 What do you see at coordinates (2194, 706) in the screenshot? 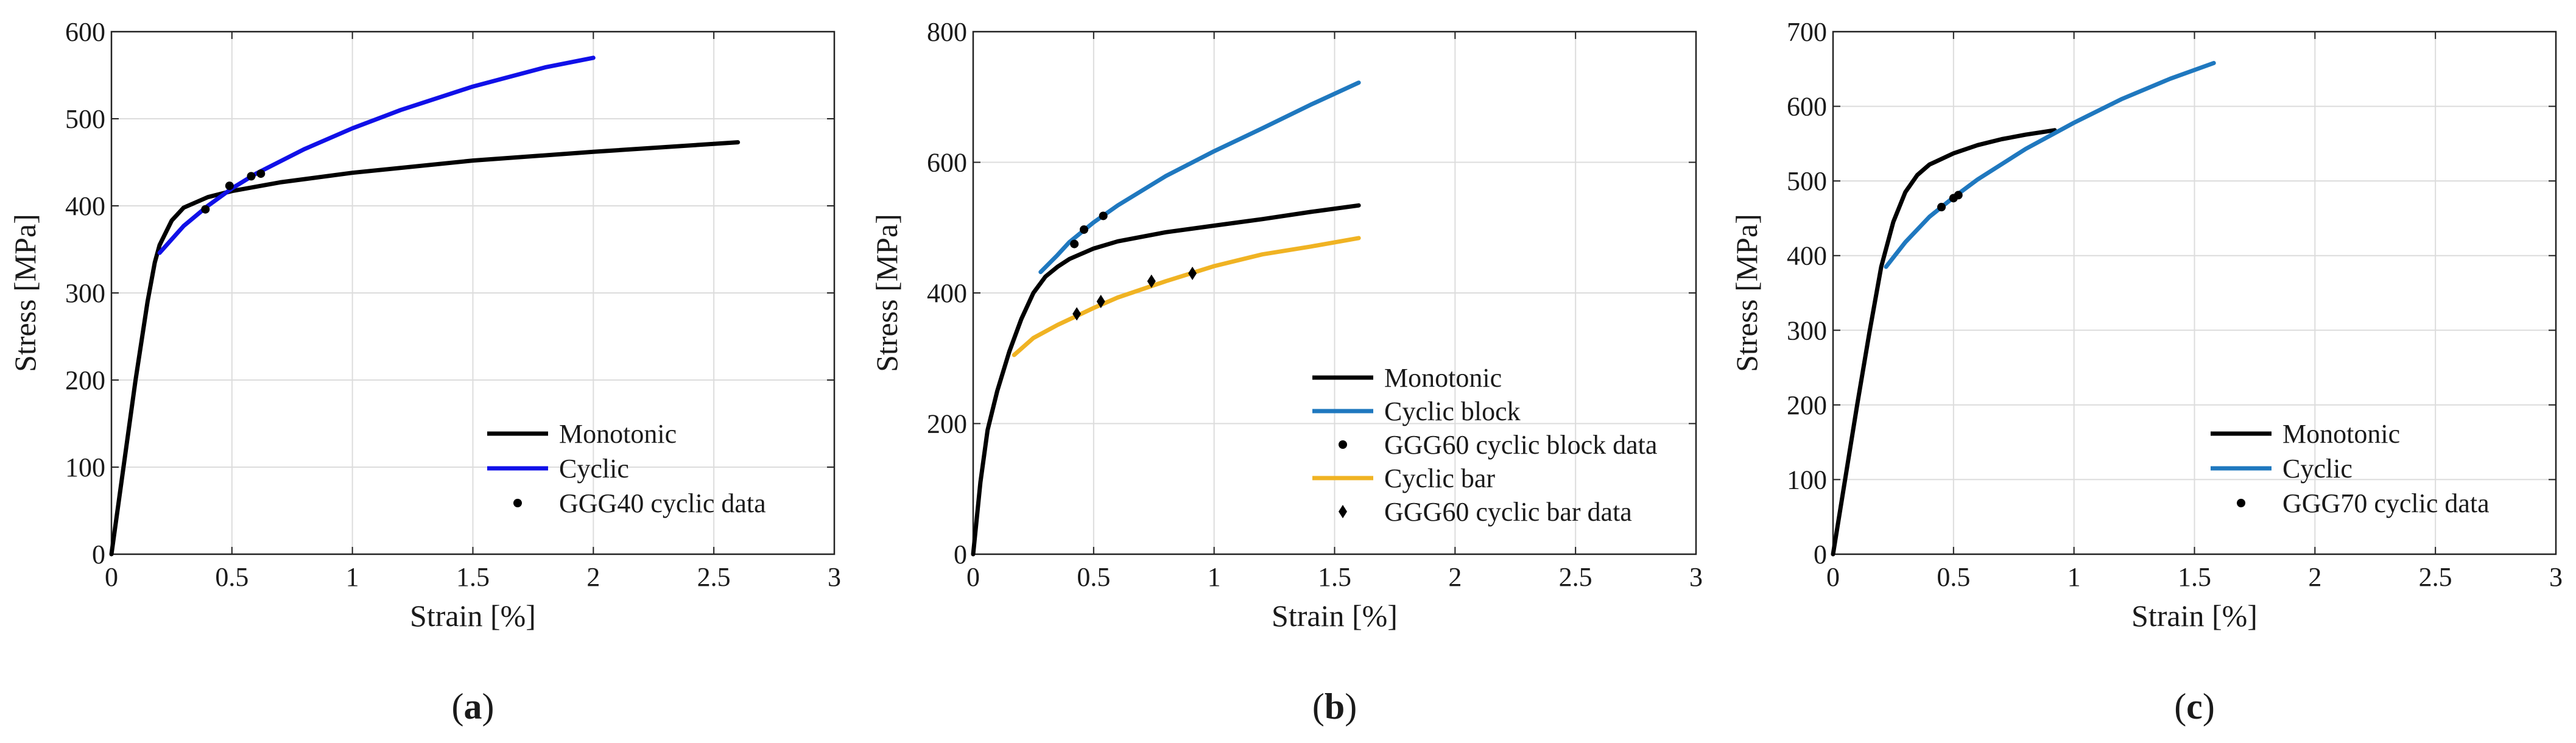
I see `panel-label: (c)` at bounding box center [2194, 706].